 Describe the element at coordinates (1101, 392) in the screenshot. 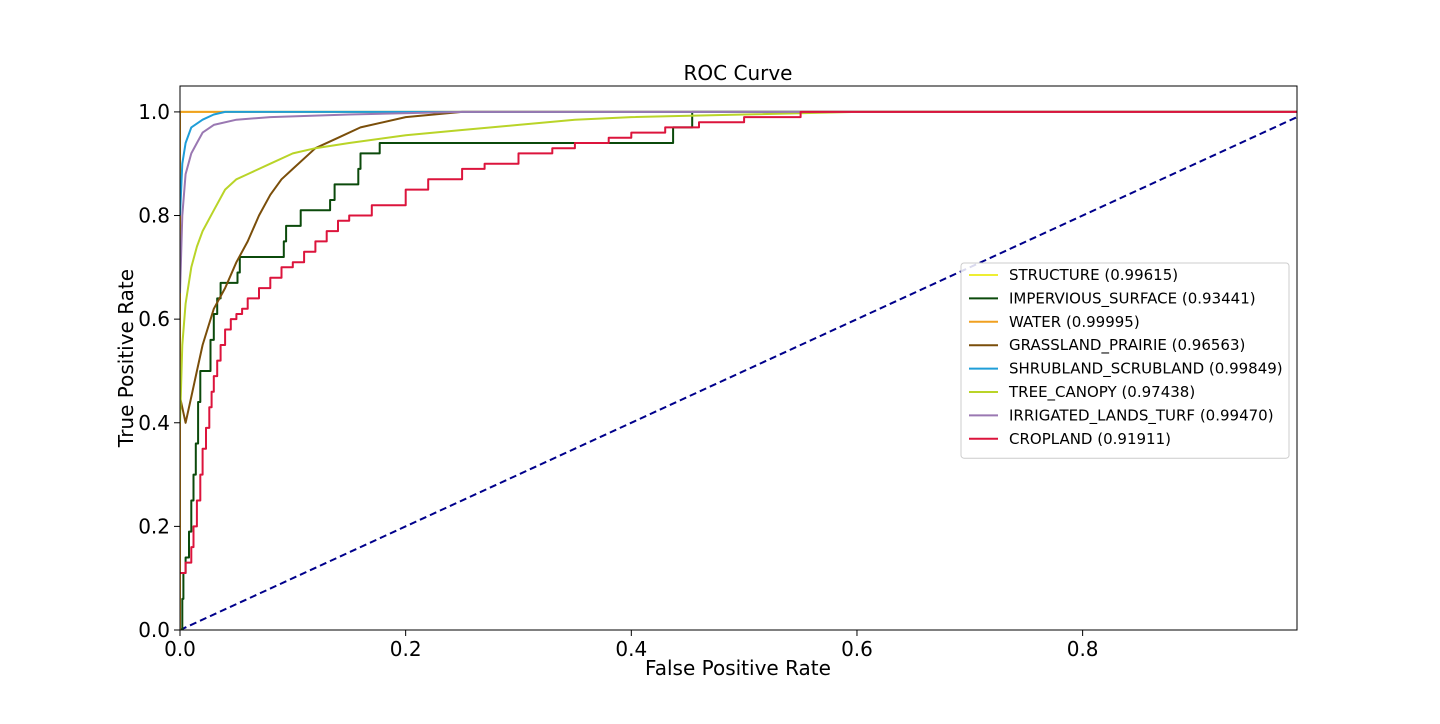

I see `legend-label-5: TREE_CANOPY (0.97438)` at that location.